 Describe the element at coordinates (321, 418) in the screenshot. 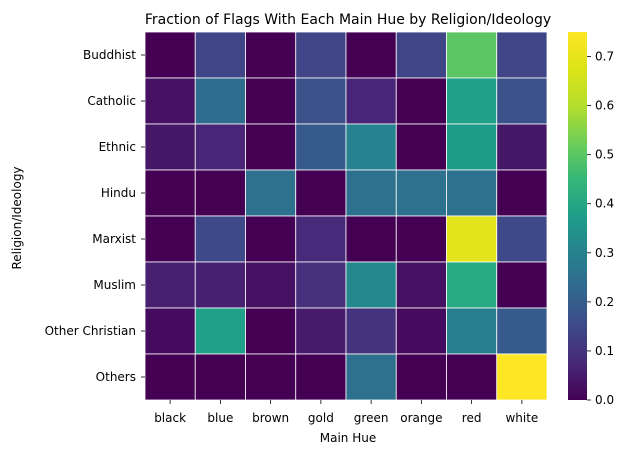

I see `x-tick-label: gold` at that location.